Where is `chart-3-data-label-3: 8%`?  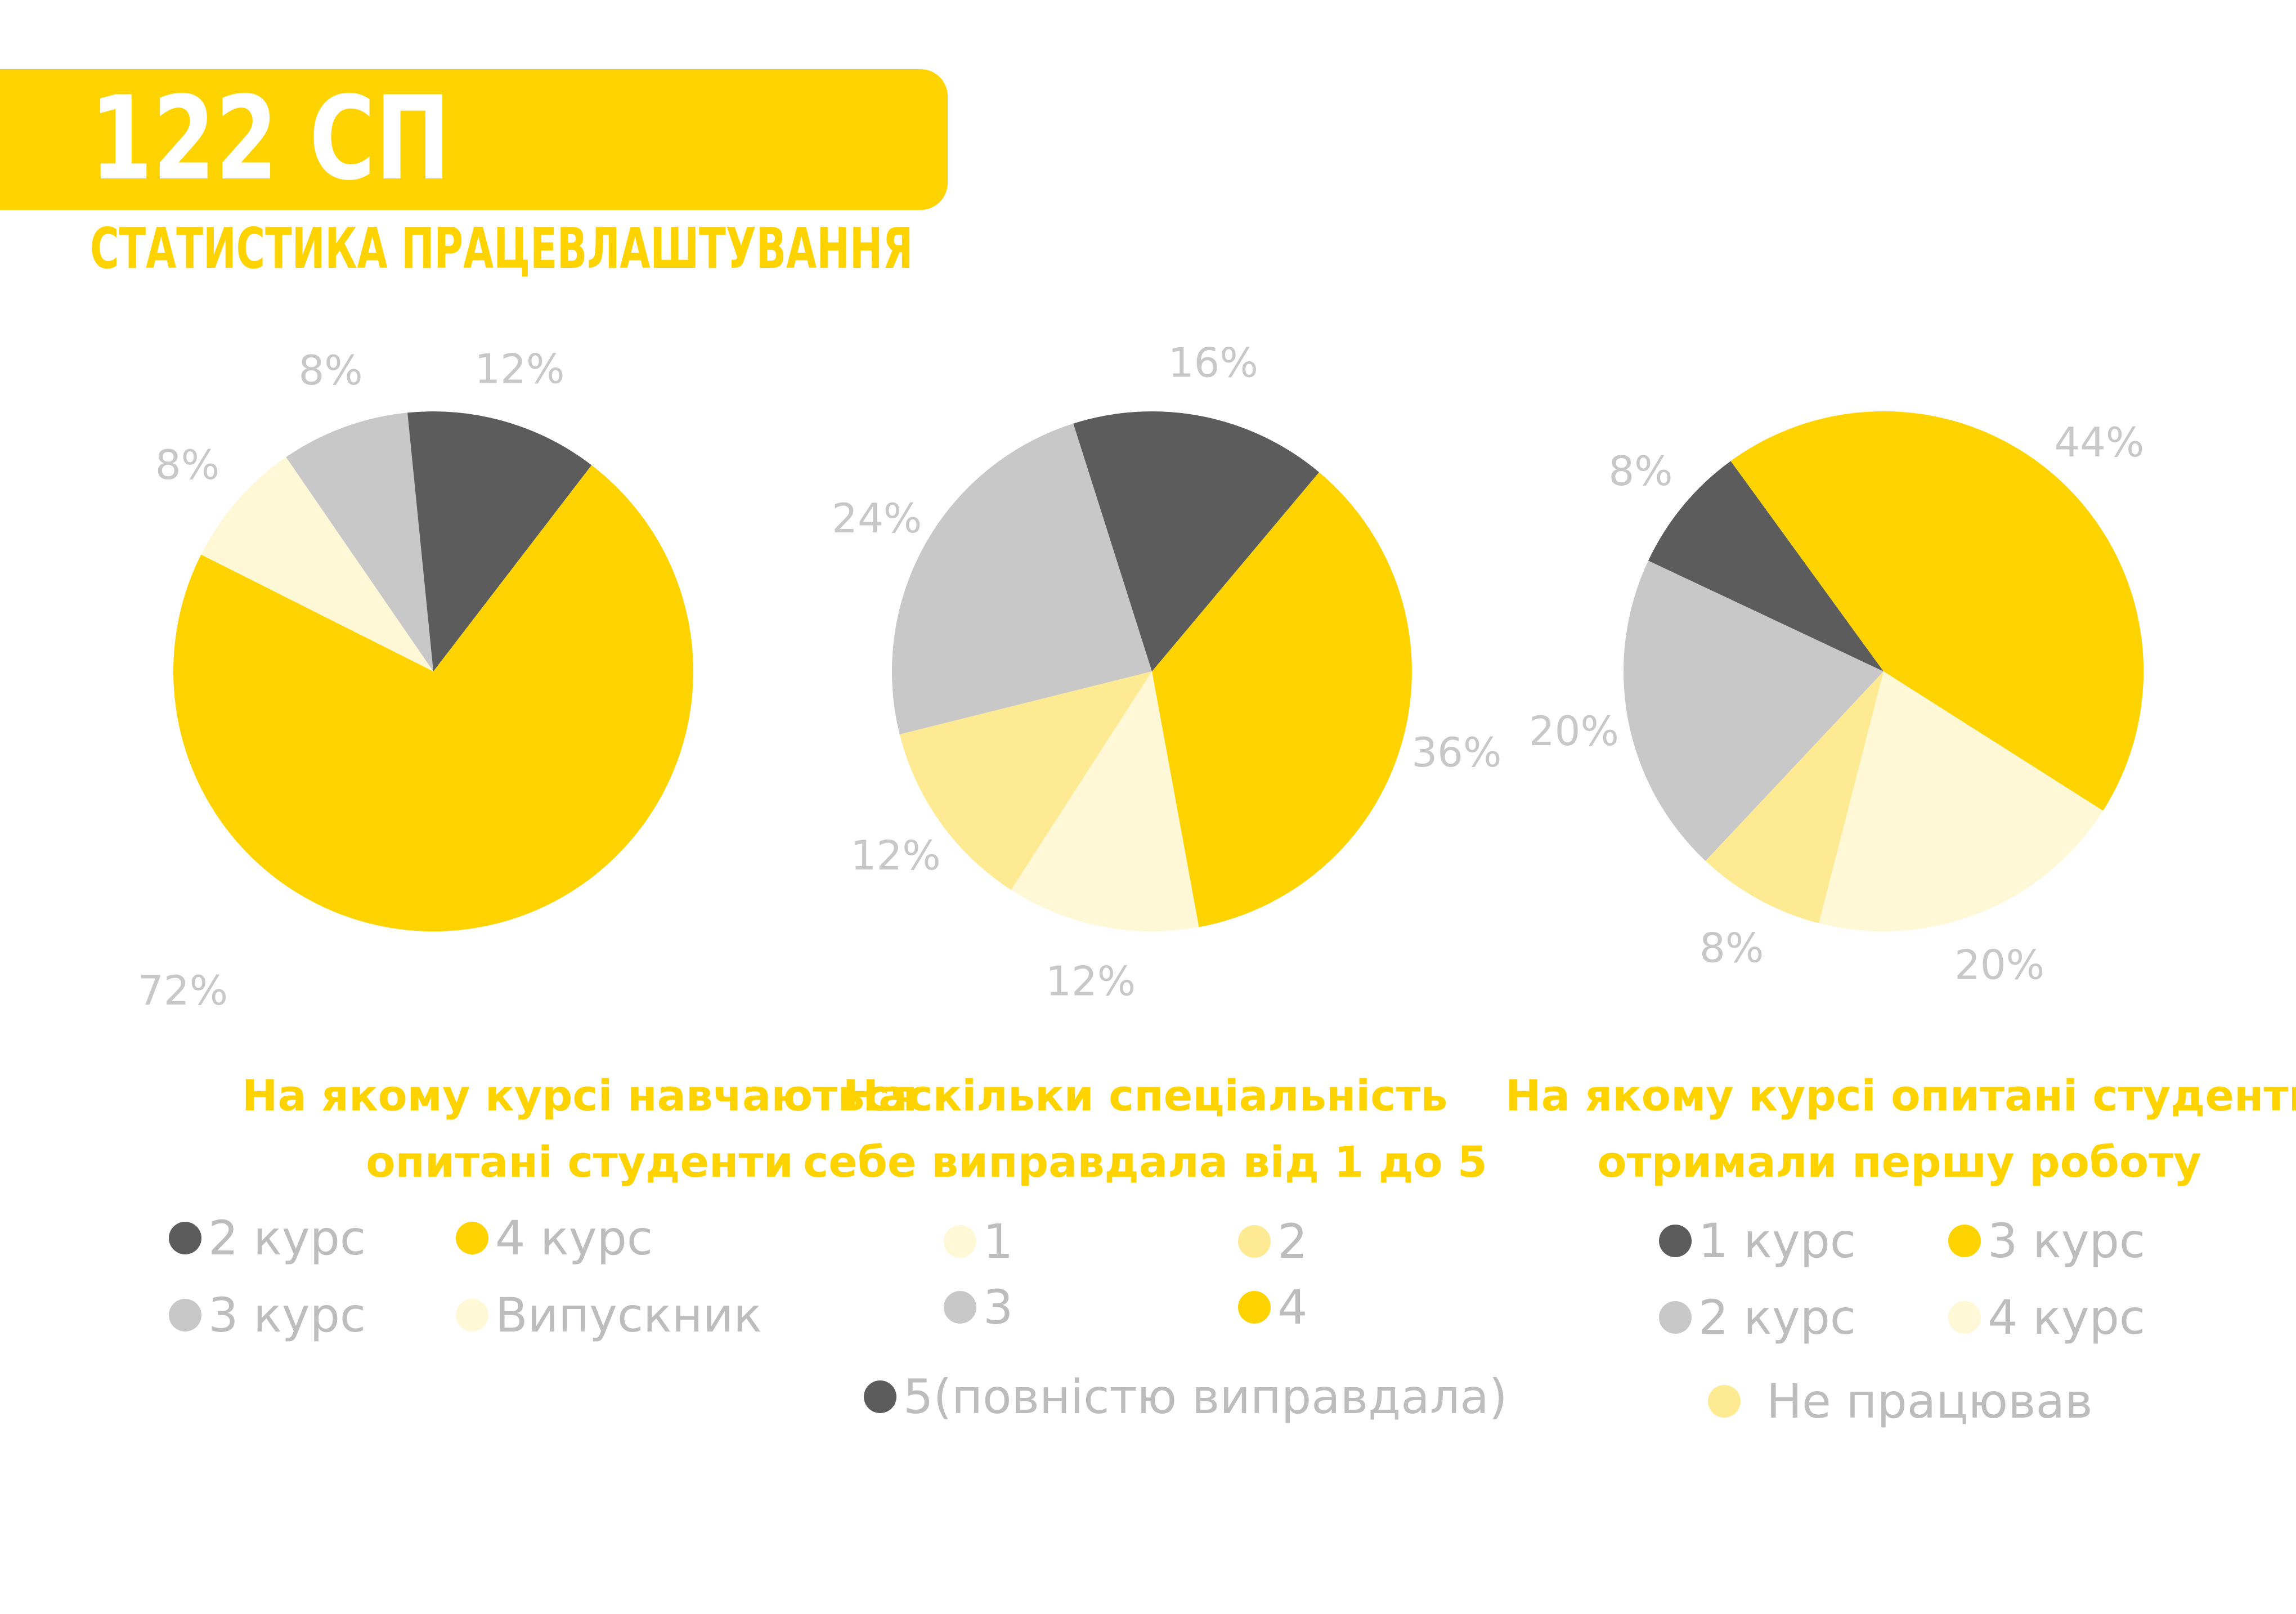 chart-3-data-label-3: 8% is located at coordinates (1732, 948).